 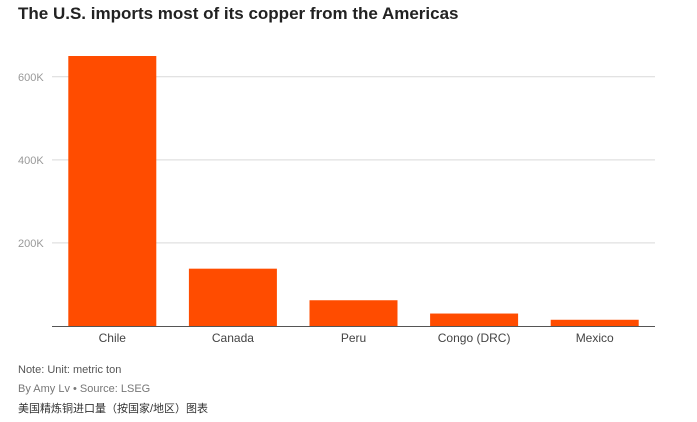 What do you see at coordinates (353, 313) in the screenshot?
I see `bar-peru` at bounding box center [353, 313].